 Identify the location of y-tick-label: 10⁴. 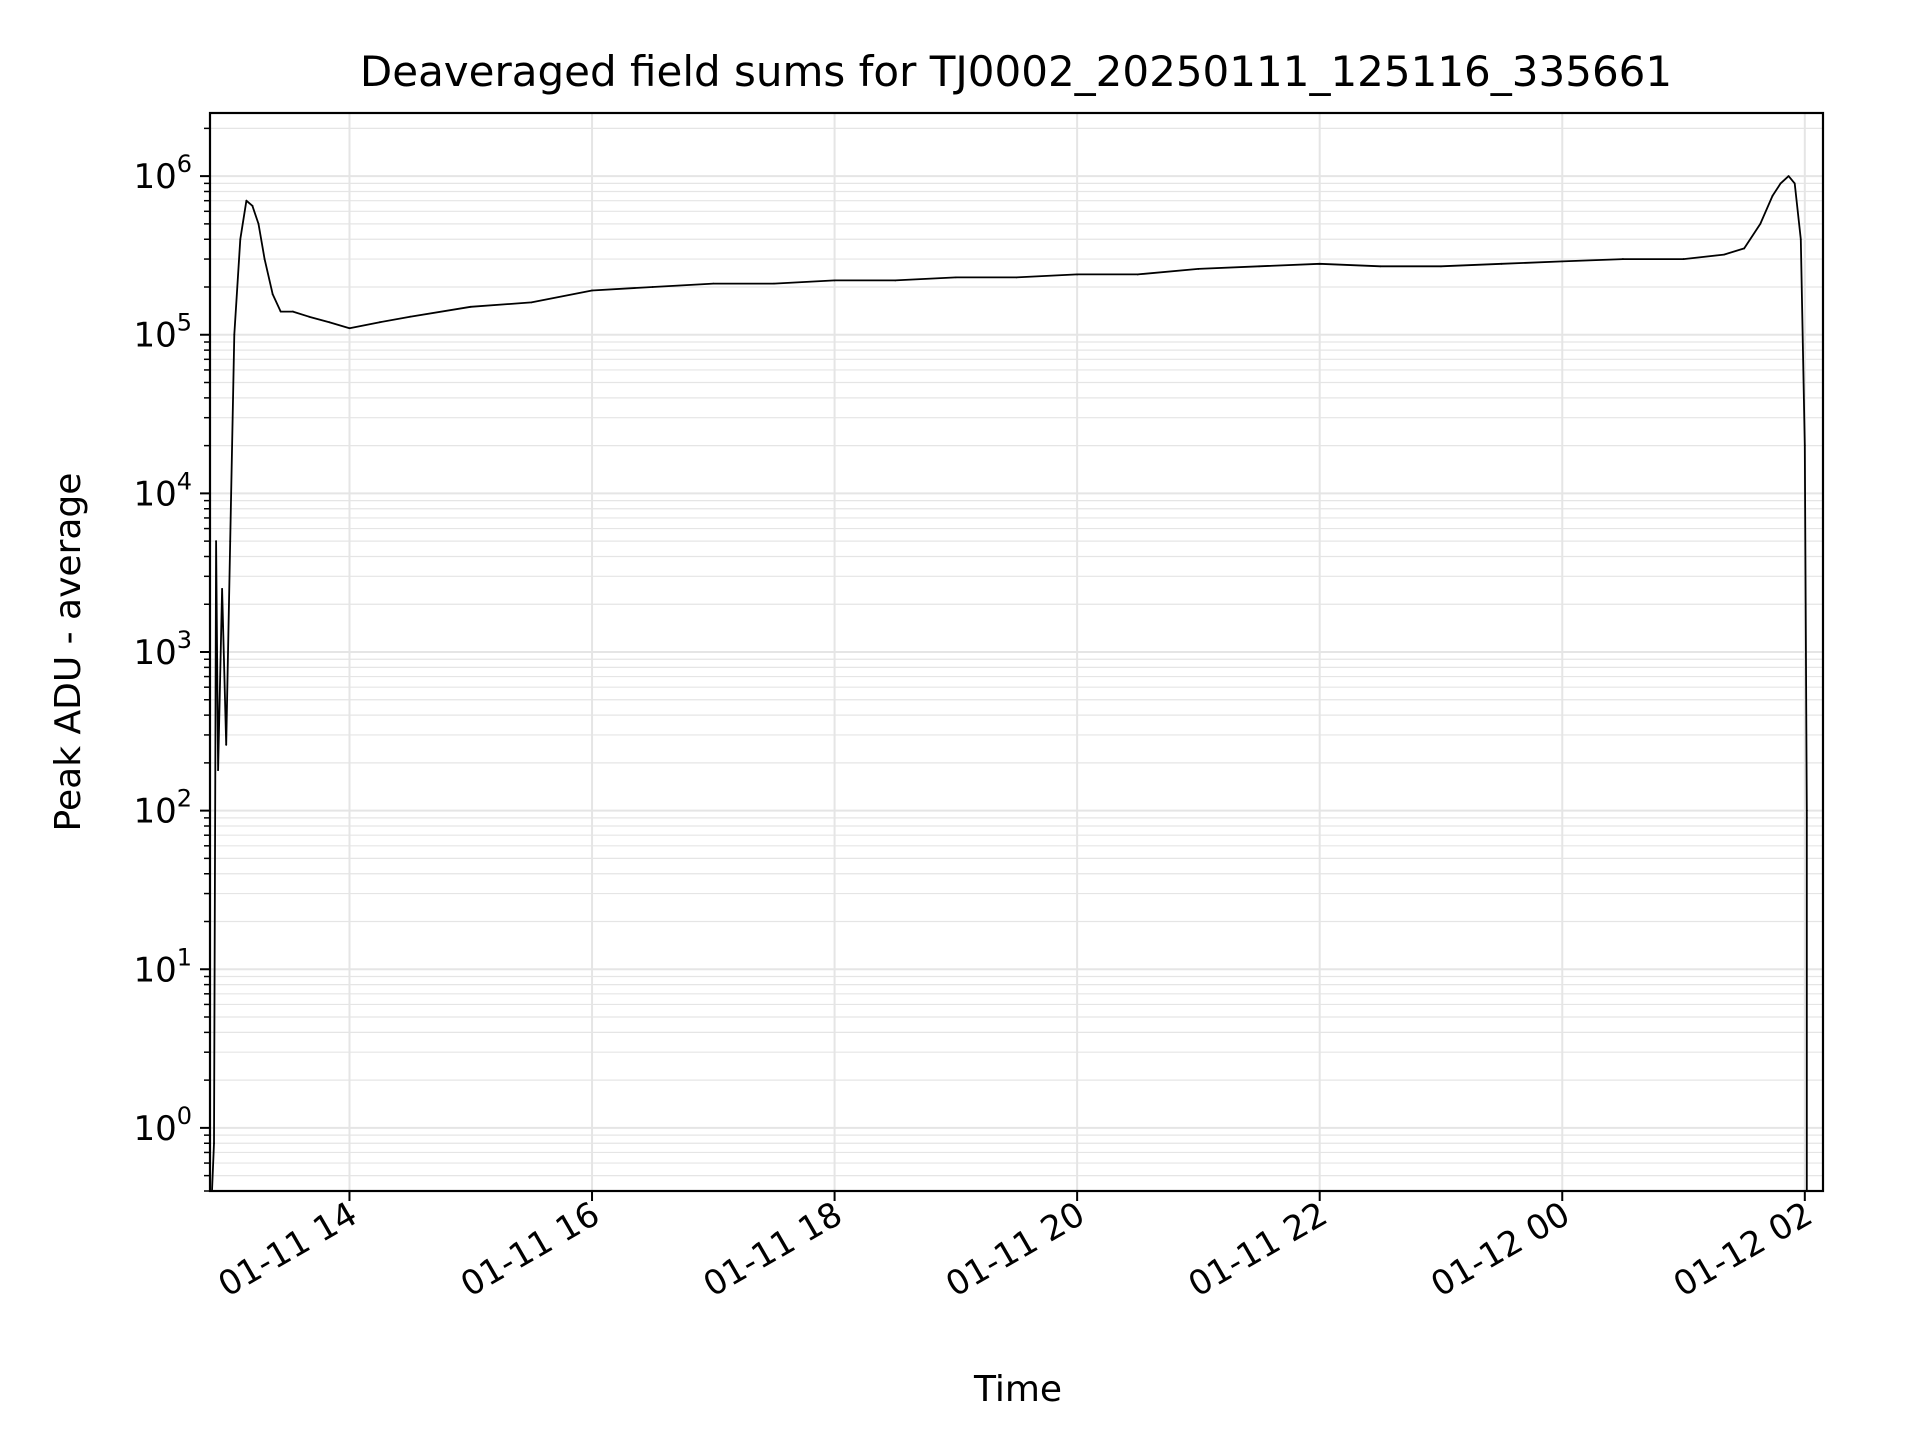
(162, 490).